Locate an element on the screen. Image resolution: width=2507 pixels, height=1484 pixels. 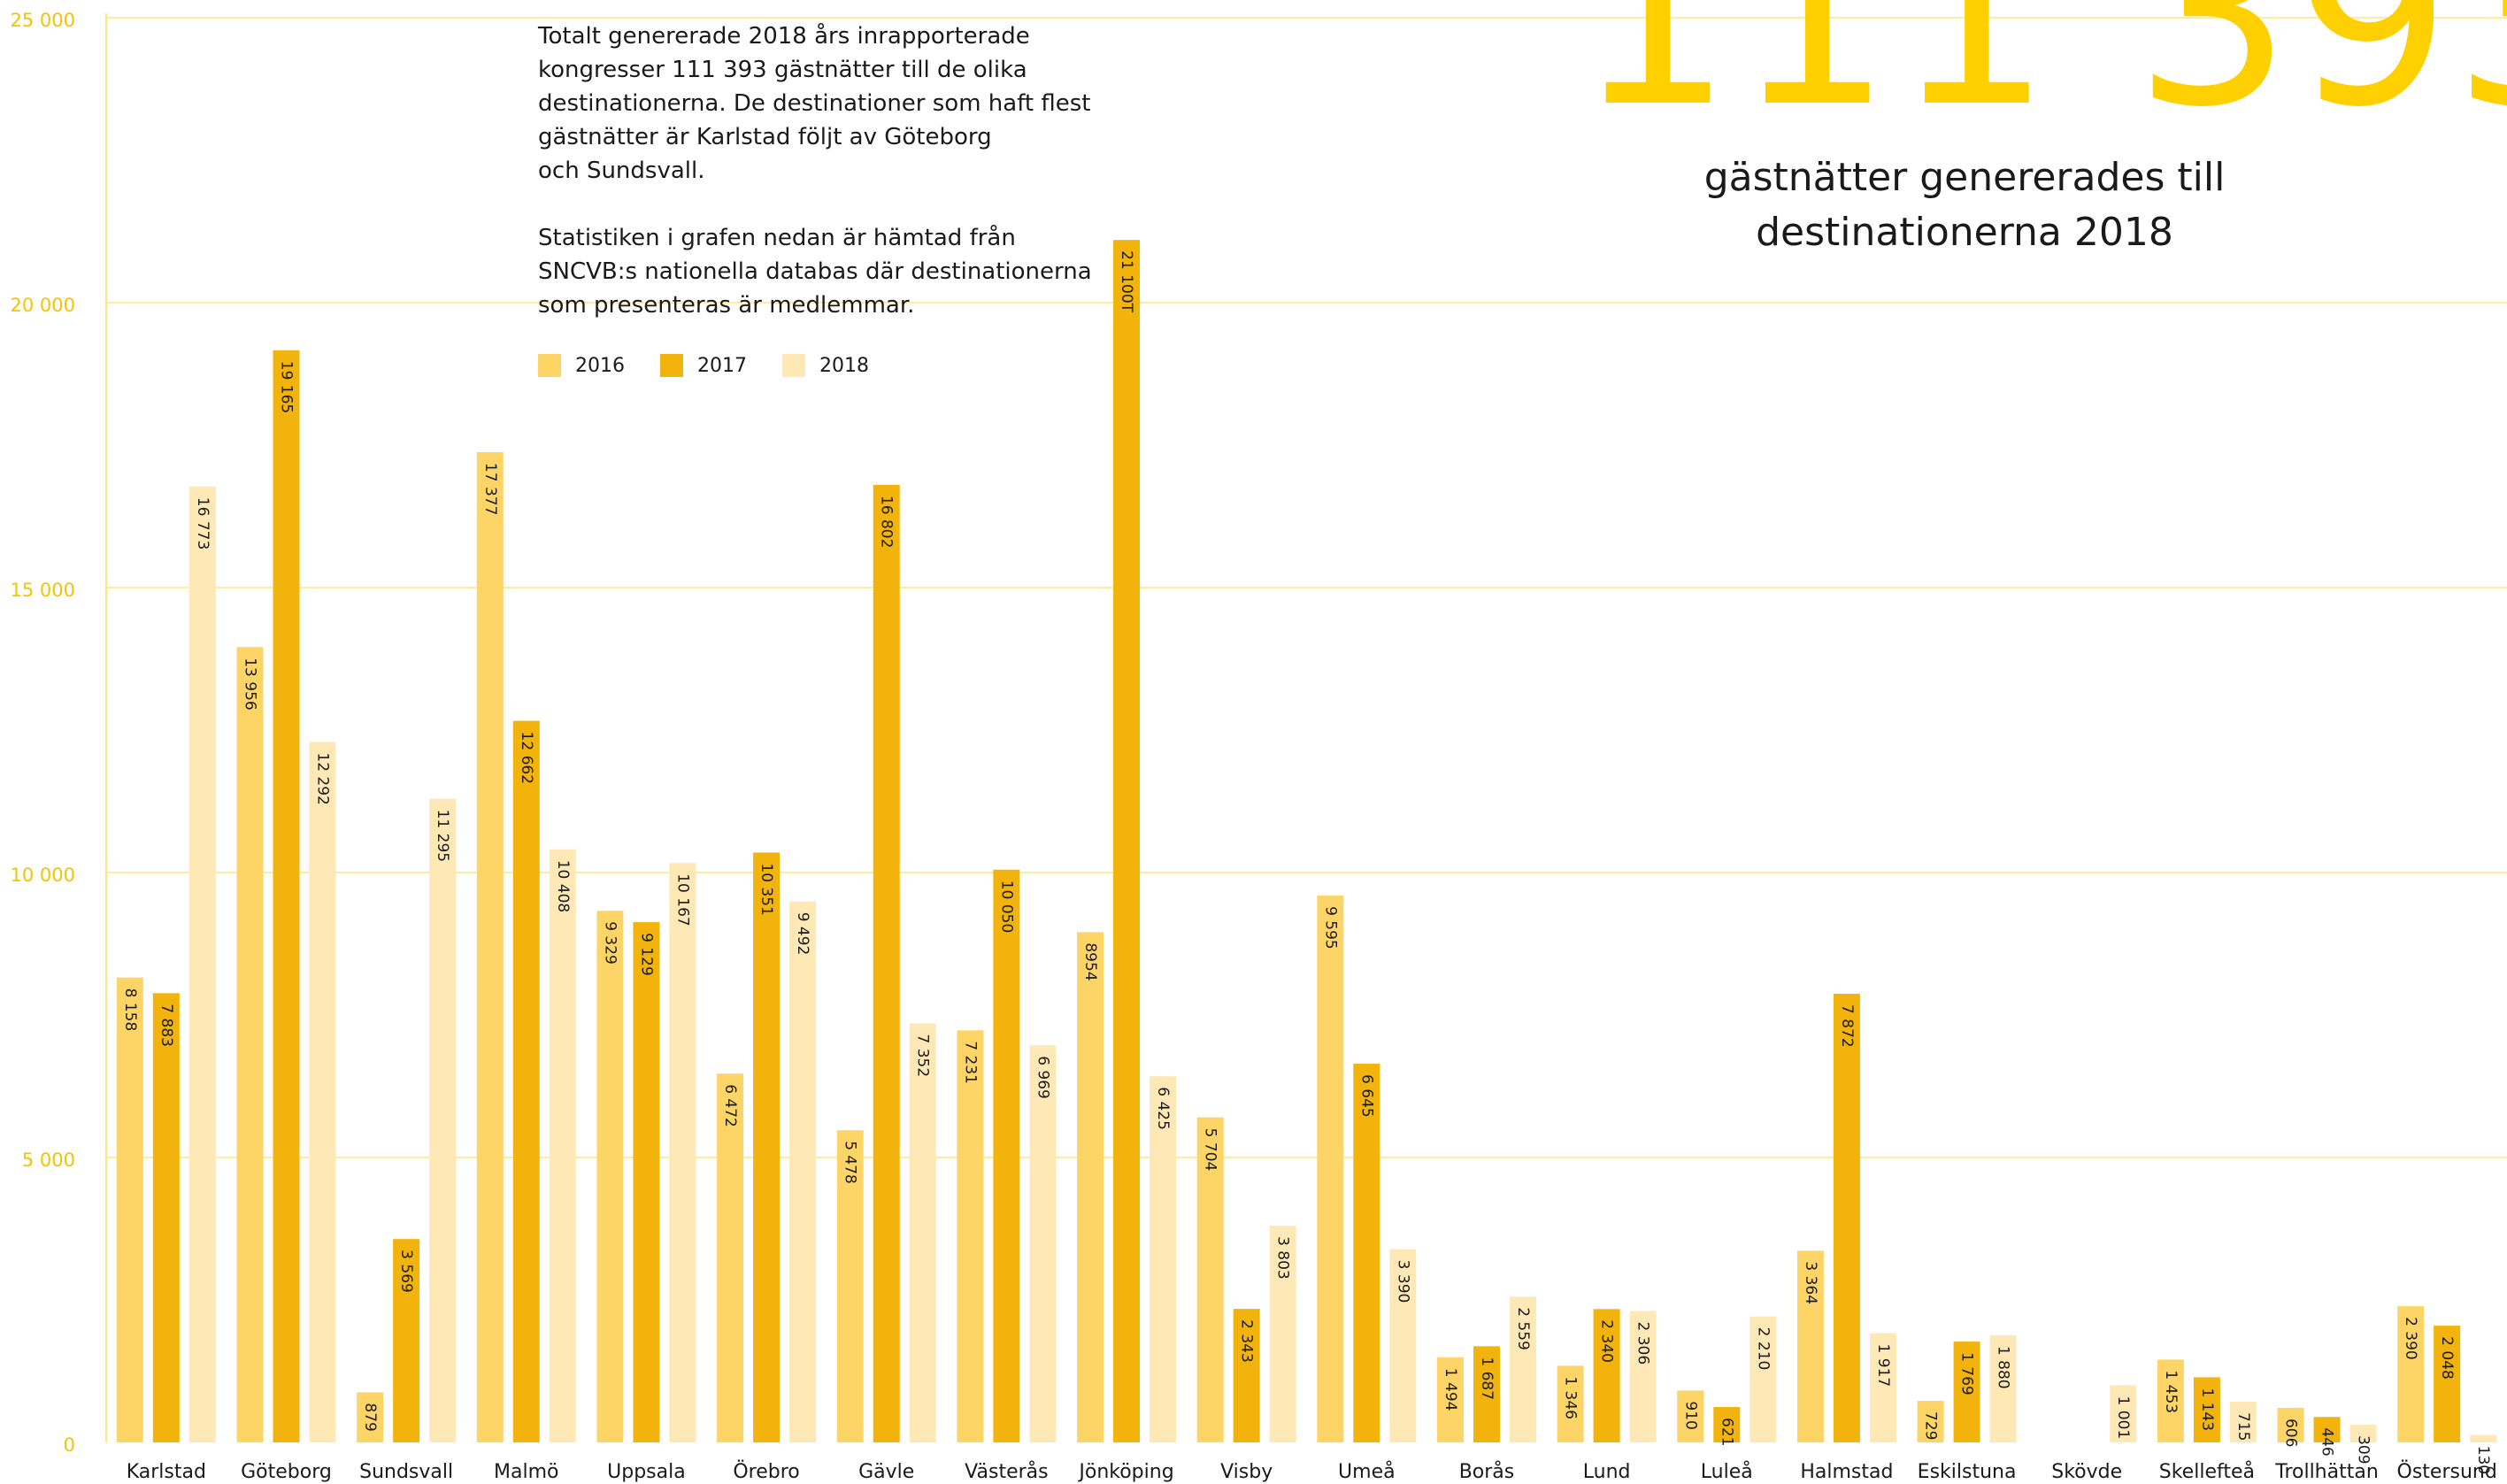
legend: 2016 2017 2018 is located at coordinates (703, 365).